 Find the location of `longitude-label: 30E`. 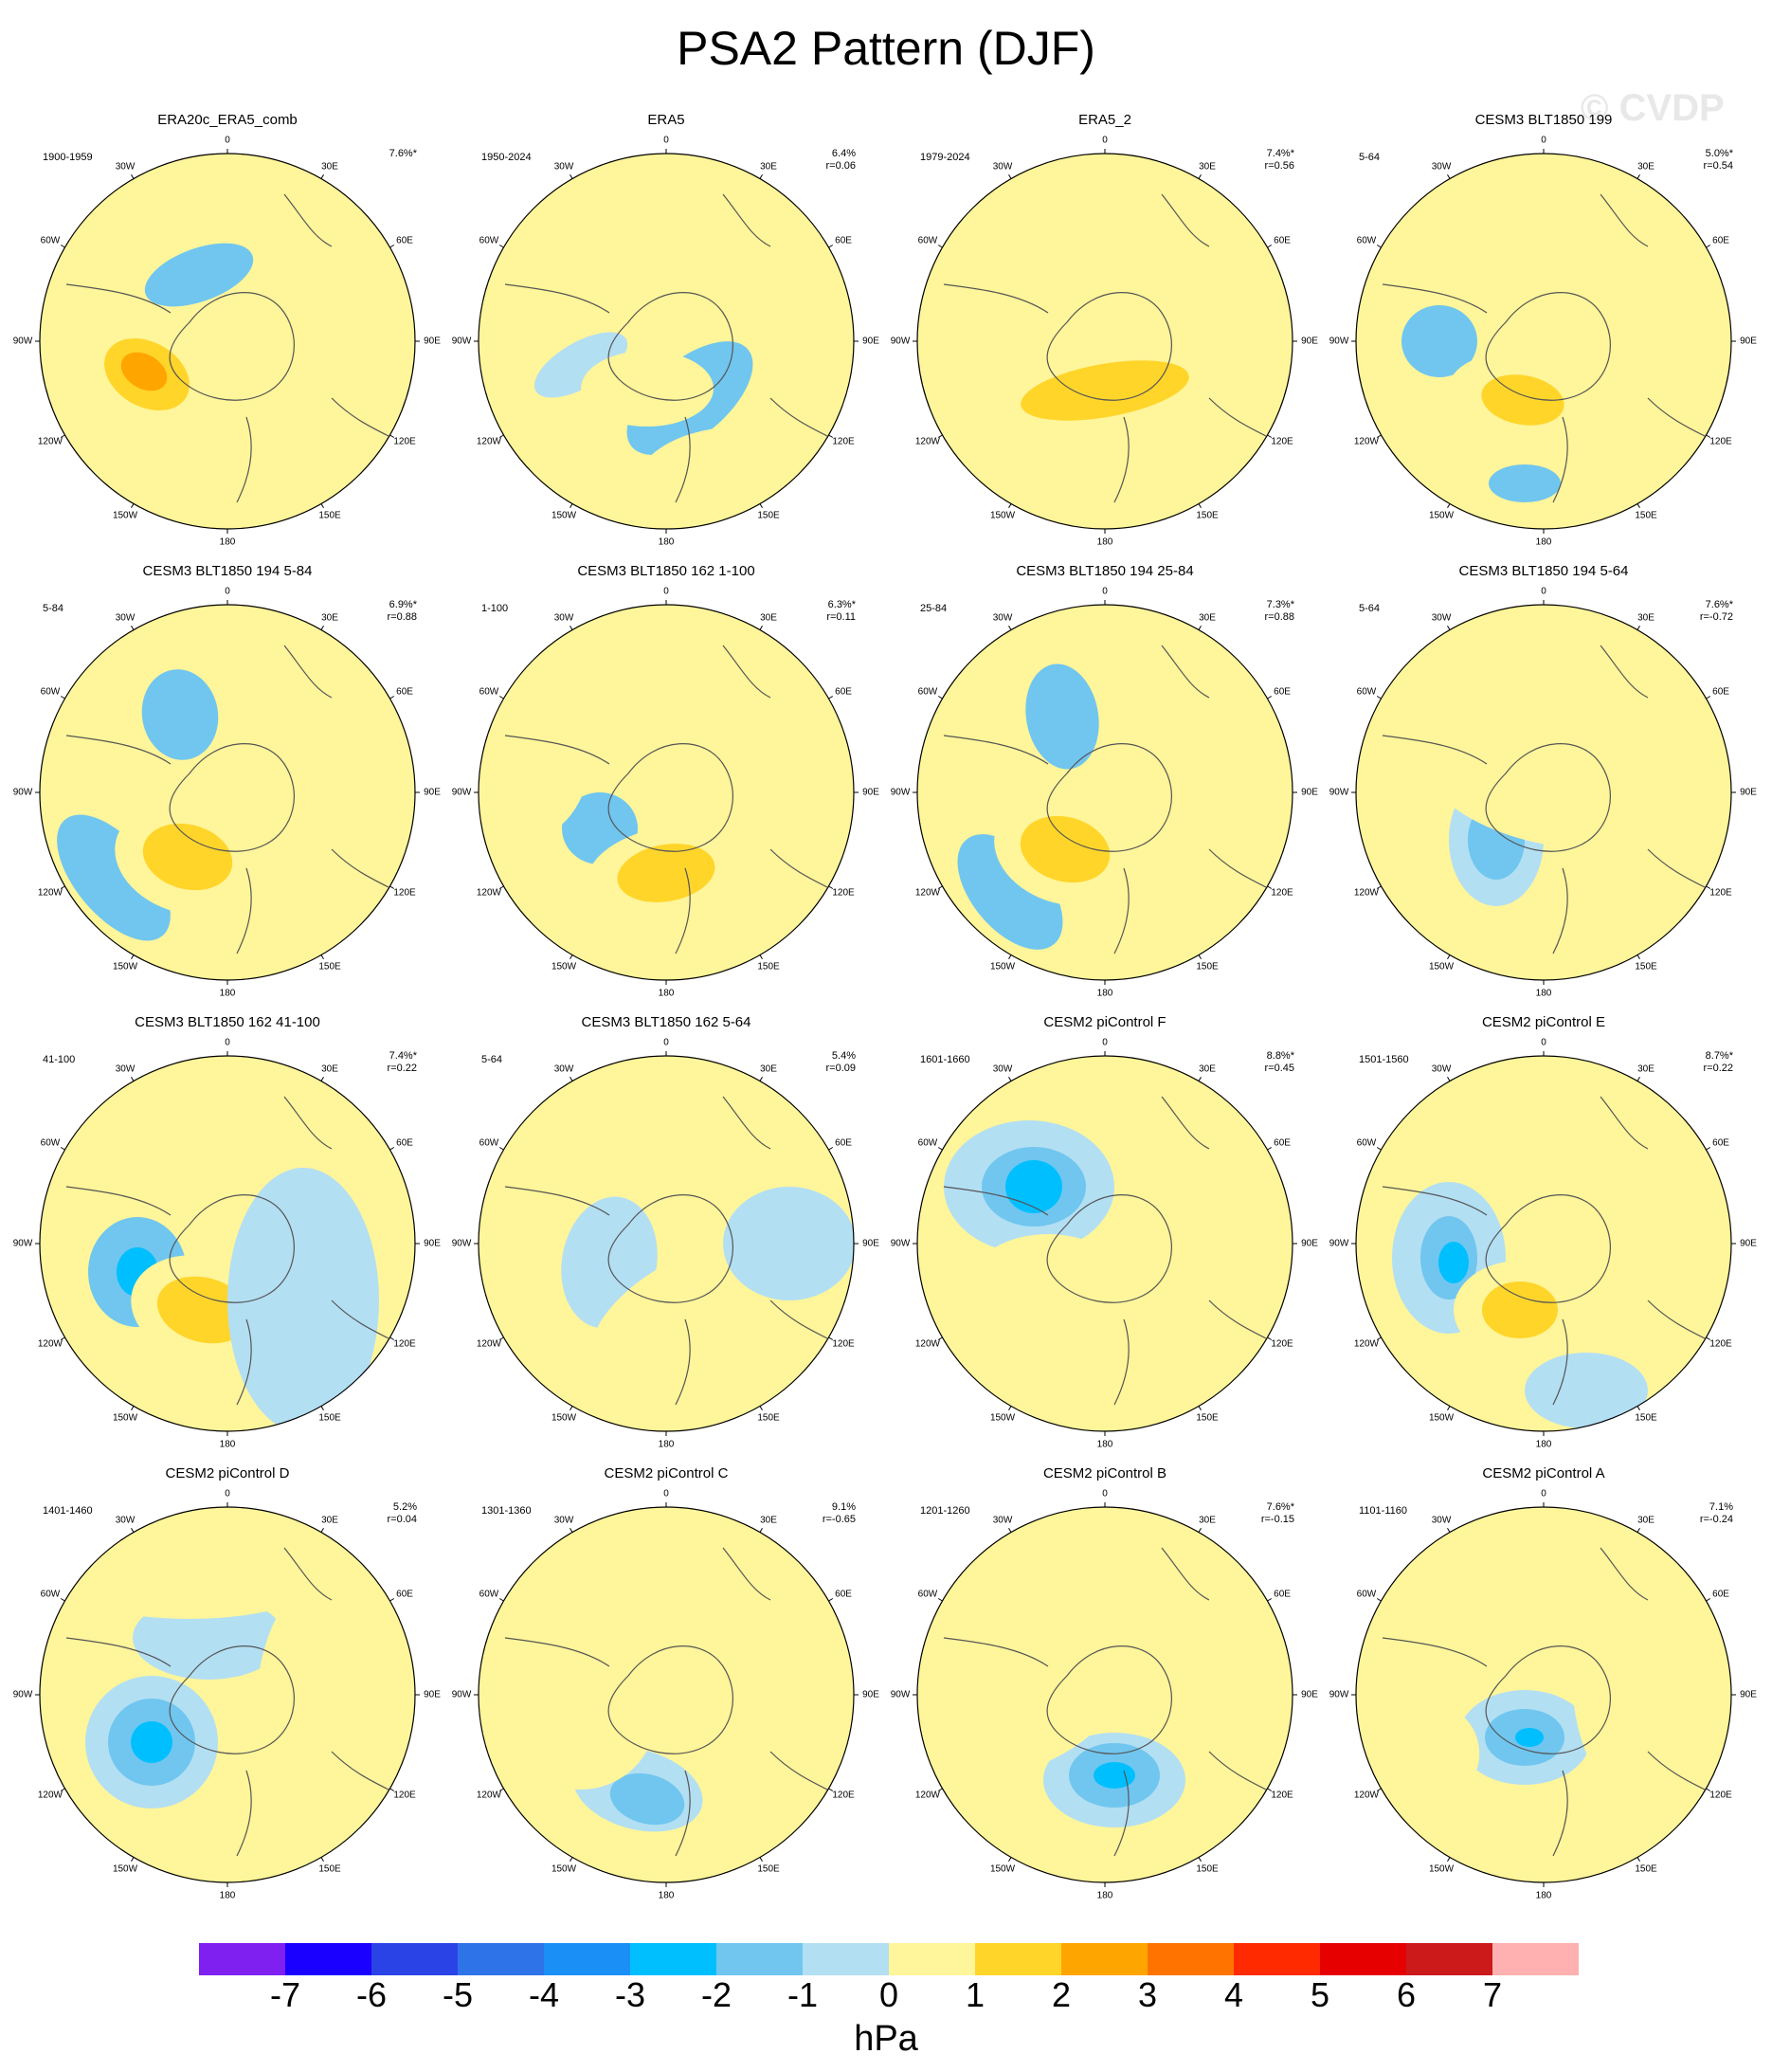

longitude-label: 30E is located at coordinates (329, 1520).